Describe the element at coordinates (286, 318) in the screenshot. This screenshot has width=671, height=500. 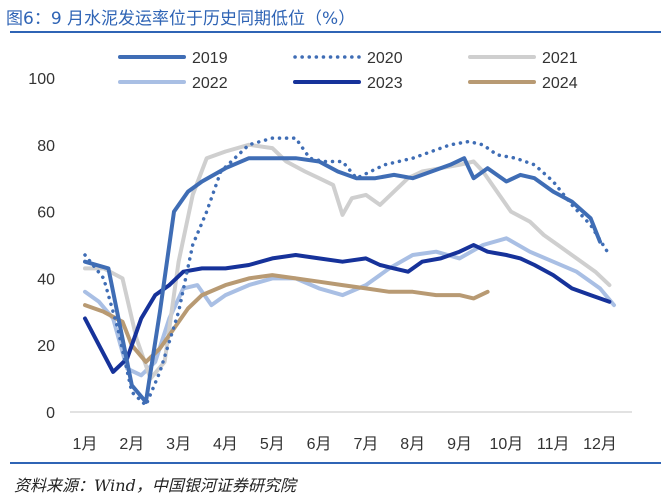
I see `series-line-2024` at that location.